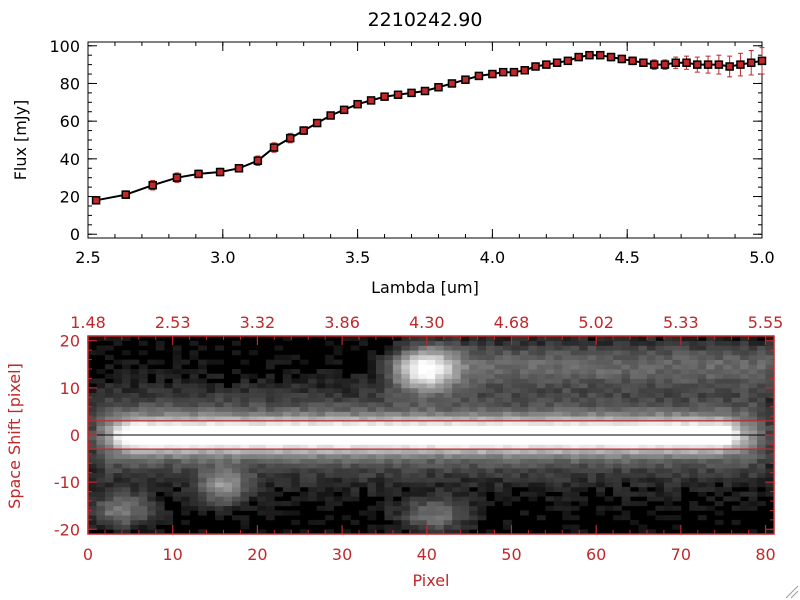 The width and height of the screenshot is (800, 600). I want to click on spectrum-data-point, so click(438, 87).